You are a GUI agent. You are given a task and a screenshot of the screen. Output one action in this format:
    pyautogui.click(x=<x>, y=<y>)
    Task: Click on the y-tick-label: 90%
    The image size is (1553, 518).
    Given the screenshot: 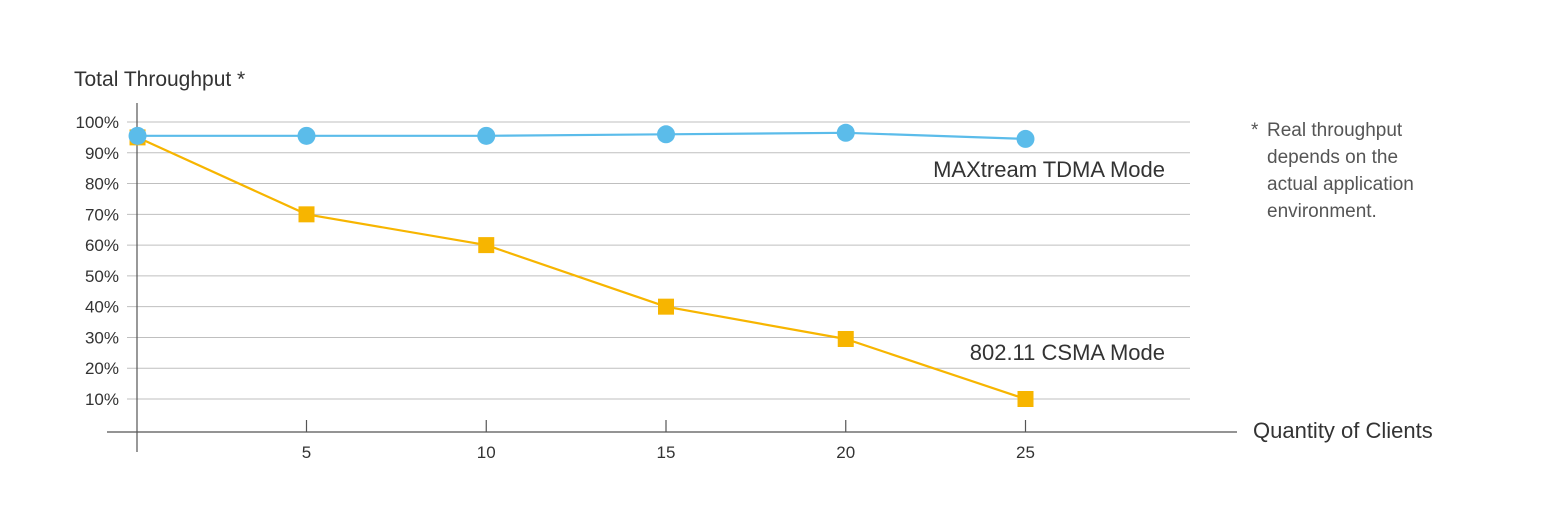 What is the action you would take?
    pyautogui.click(x=102, y=153)
    